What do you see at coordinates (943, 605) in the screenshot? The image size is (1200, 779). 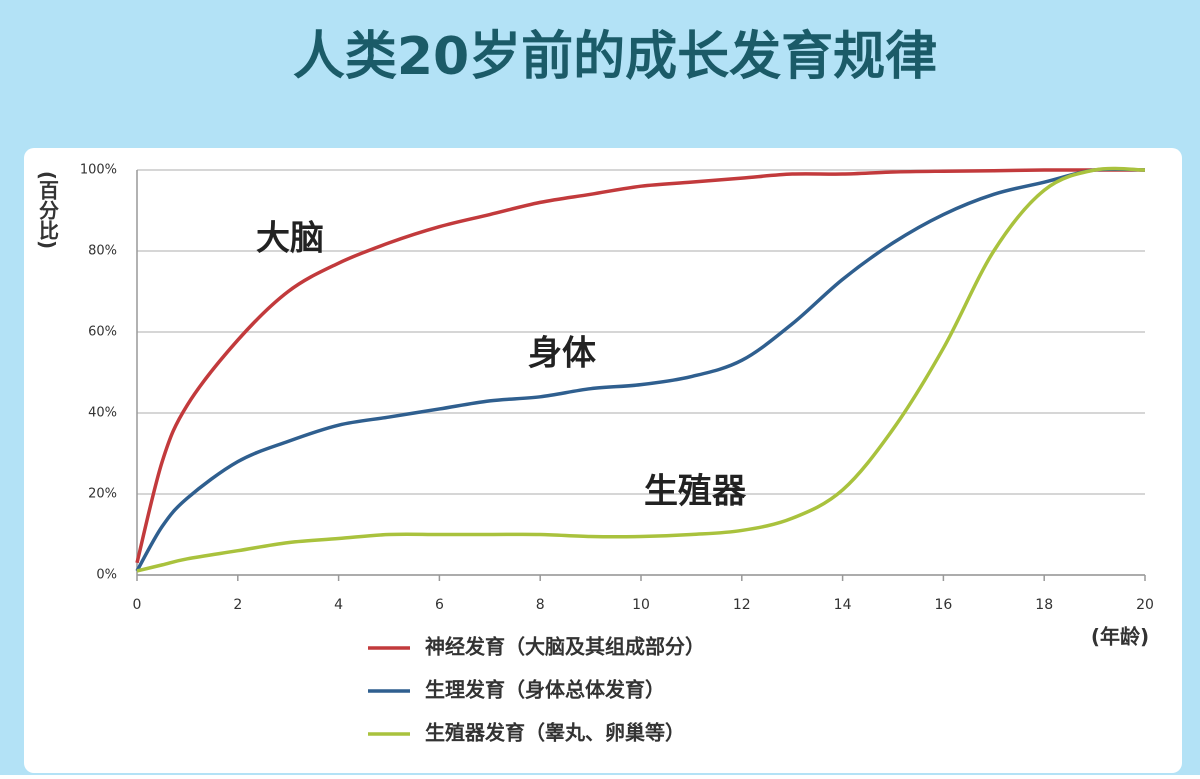 I see `x-tick-label: 16` at bounding box center [943, 605].